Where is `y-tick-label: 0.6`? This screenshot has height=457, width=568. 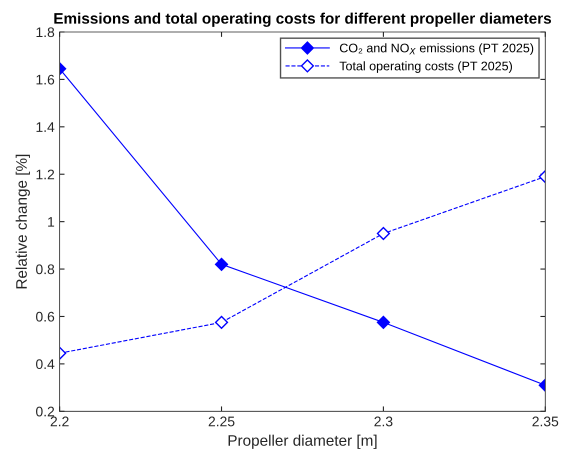 y-tick-label: 0.6 is located at coordinates (45, 317).